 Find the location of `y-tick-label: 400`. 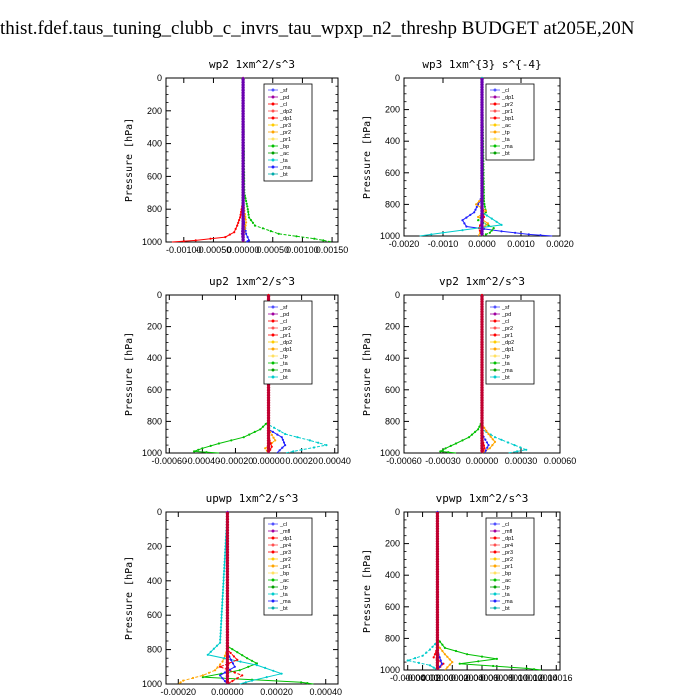

y-tick-label: 400 is located at coordinates (154, 358).